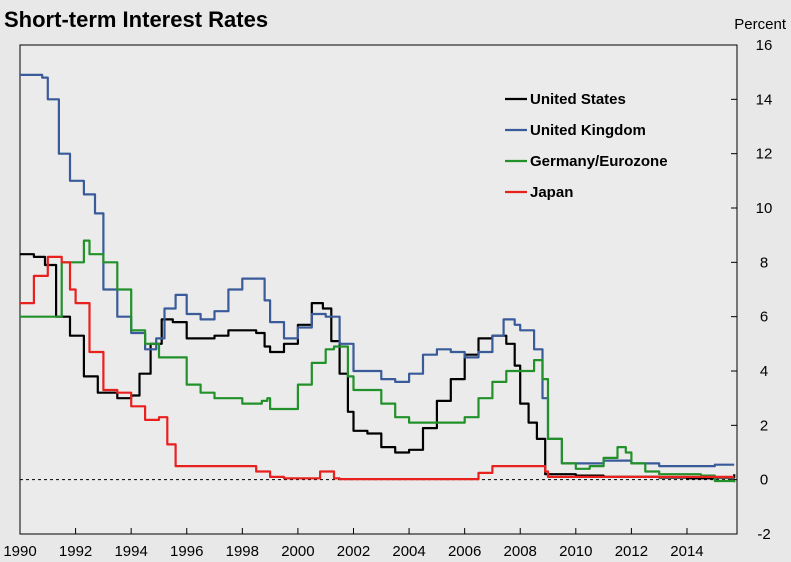 The image size is (791, 562). I want to click on legend-label: United Kingdom, so click(588, 130).